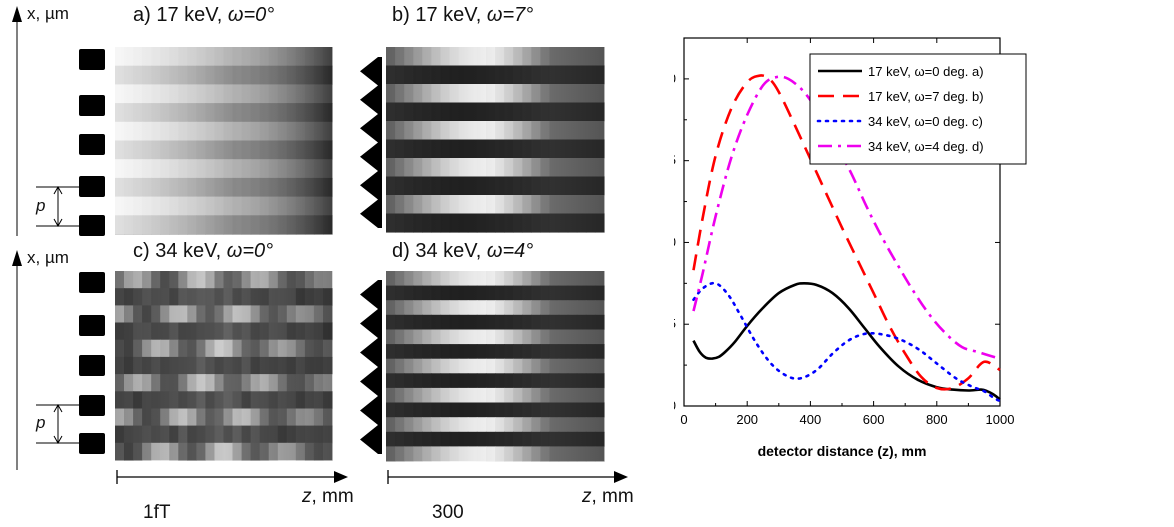  Describe the element at coordinates (439, 251) in the screenshot. I see `panel-d-prefix: d) 34 keV,` at that location.